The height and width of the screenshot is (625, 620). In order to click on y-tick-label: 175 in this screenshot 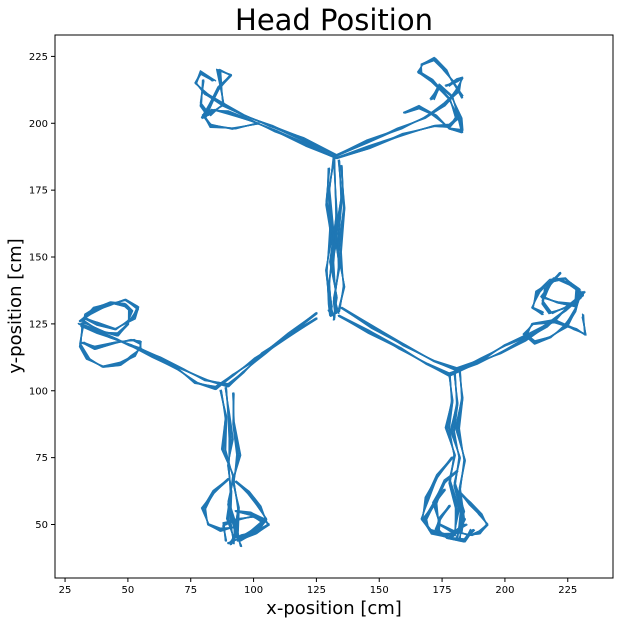, I will do `click(38, 191)`.